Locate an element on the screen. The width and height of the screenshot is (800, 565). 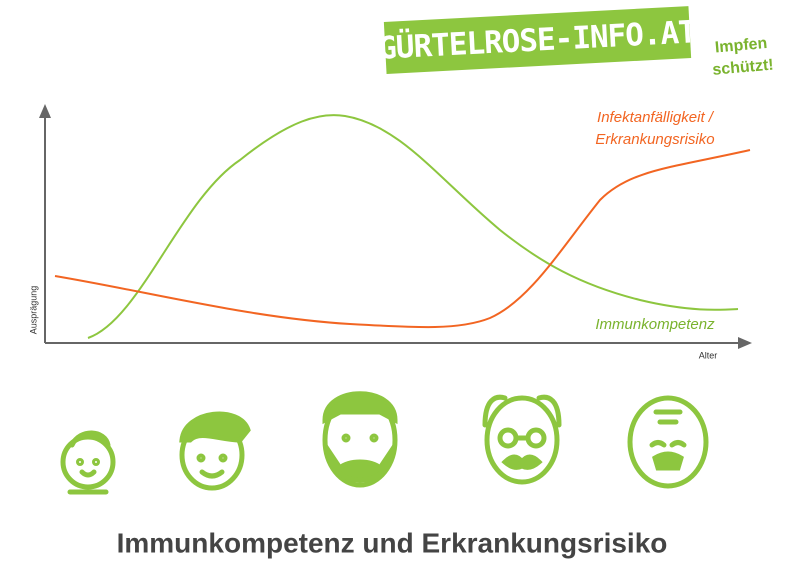
risk-label-line: Erkrankungsrisiko is located at coordinates (654, 139).